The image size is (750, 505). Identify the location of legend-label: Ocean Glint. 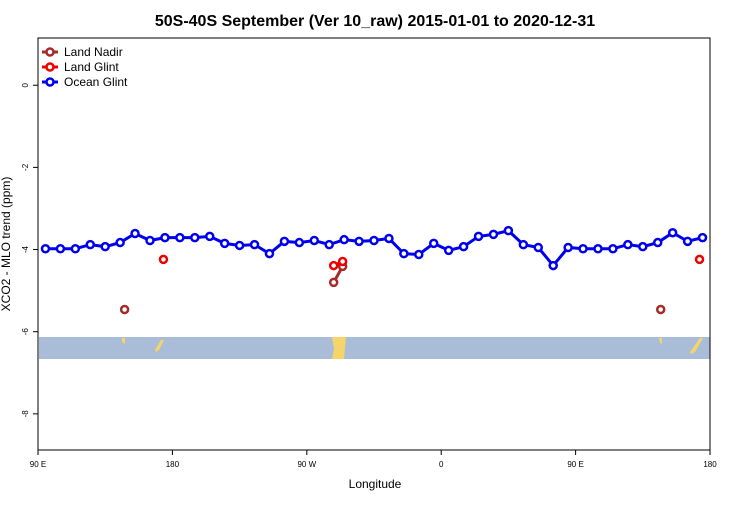
(96, 82).